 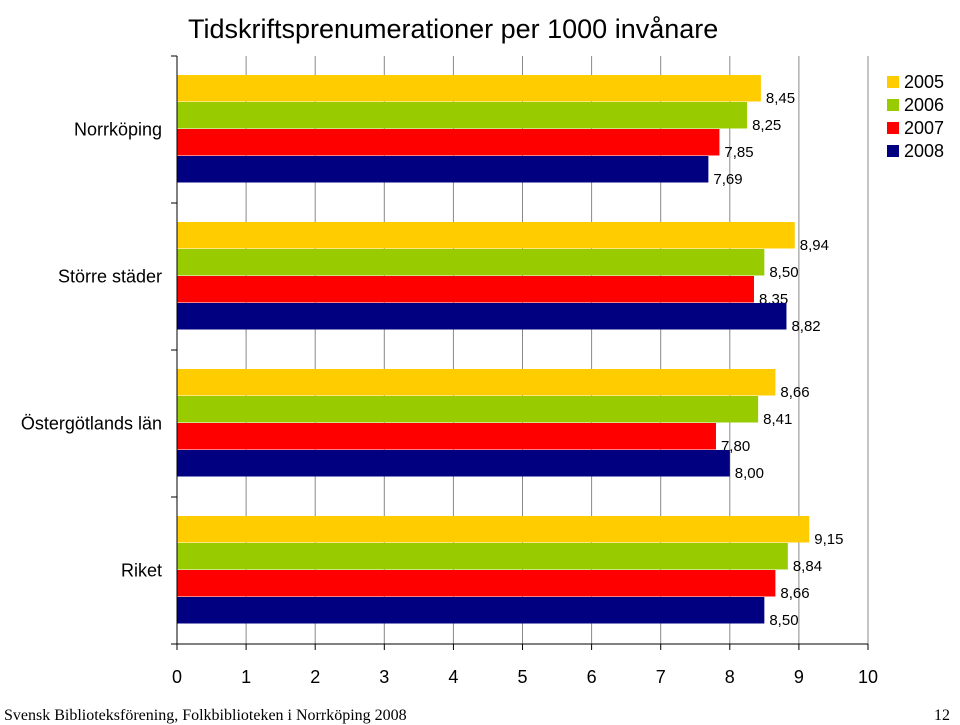 What do you see at coordinates (766, 125) in the screenshot?
I see `data-label: 8,25` at bounding box center [766, 125].